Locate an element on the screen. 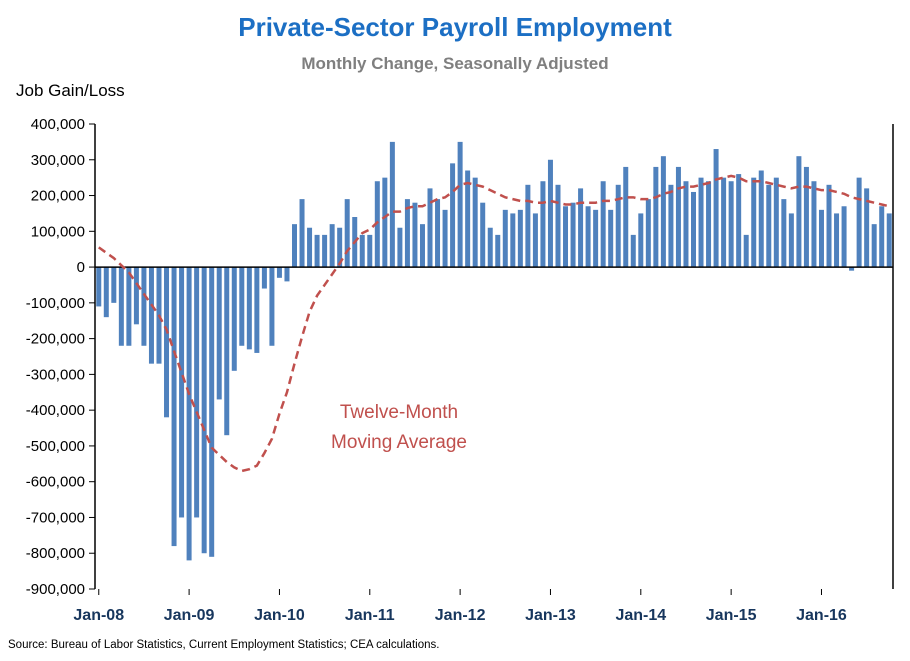  moving-average-annotation: Twelve-Month Moving Average is located at coordinates (399, 428).